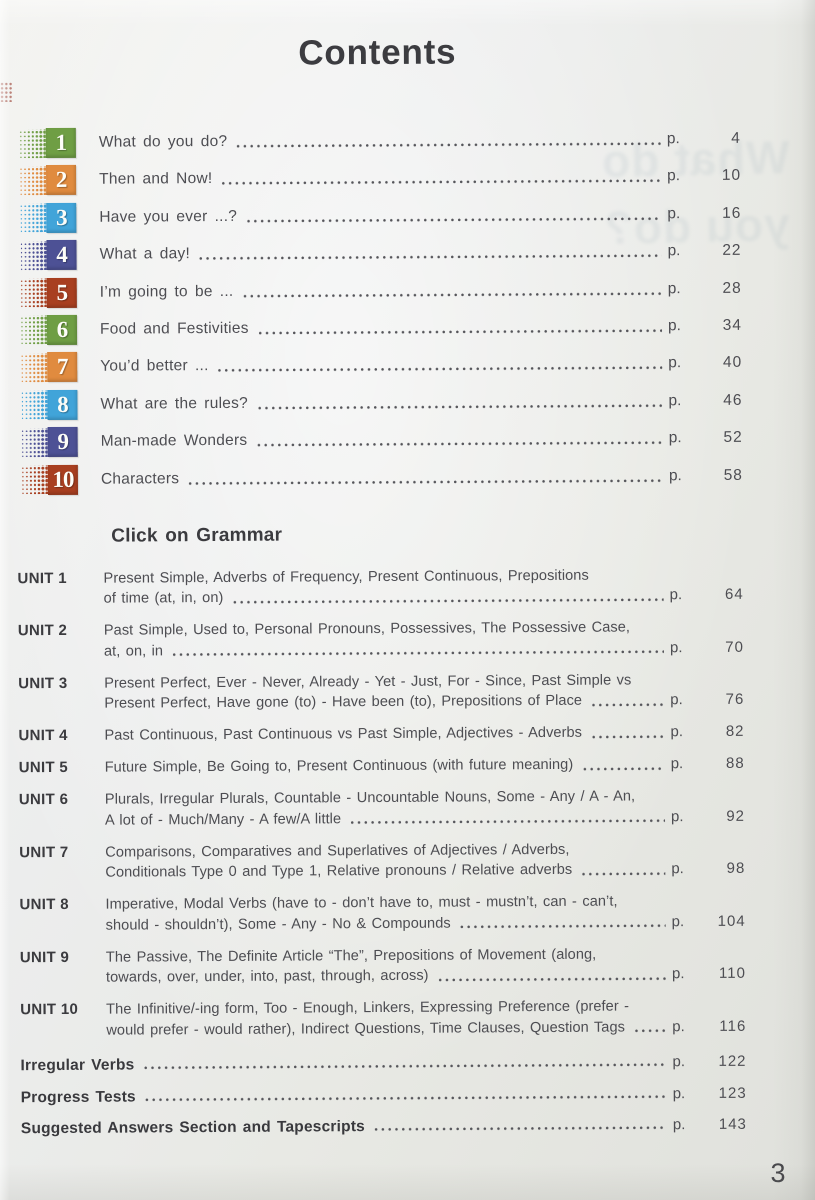 This screenshot has height=1200, width=815. What do you see at coordinates (43, 799) in the screenshot?
I see `grammar-unit-label: UNIT 6` at bounding box center [43, 799].